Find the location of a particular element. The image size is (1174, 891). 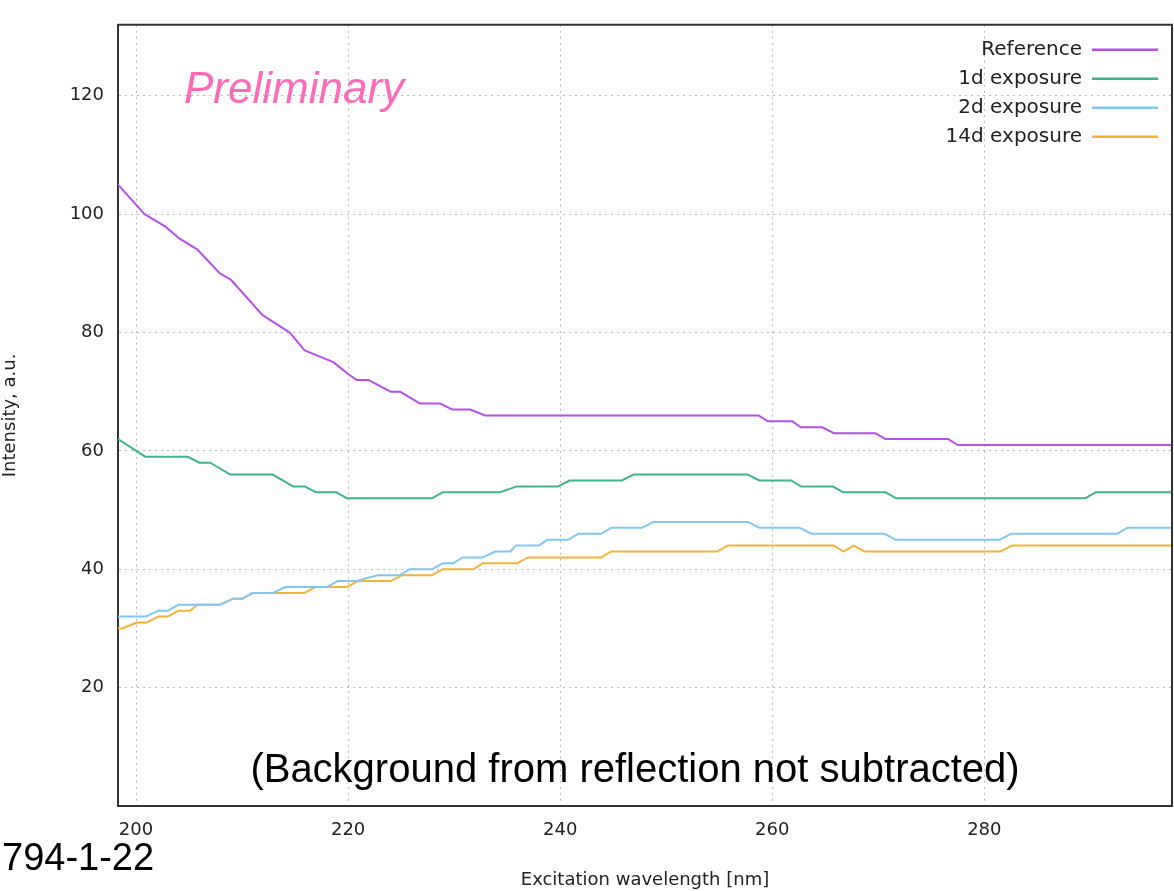

legend-label: 2d exposure is located at coordinates (1020, 106).